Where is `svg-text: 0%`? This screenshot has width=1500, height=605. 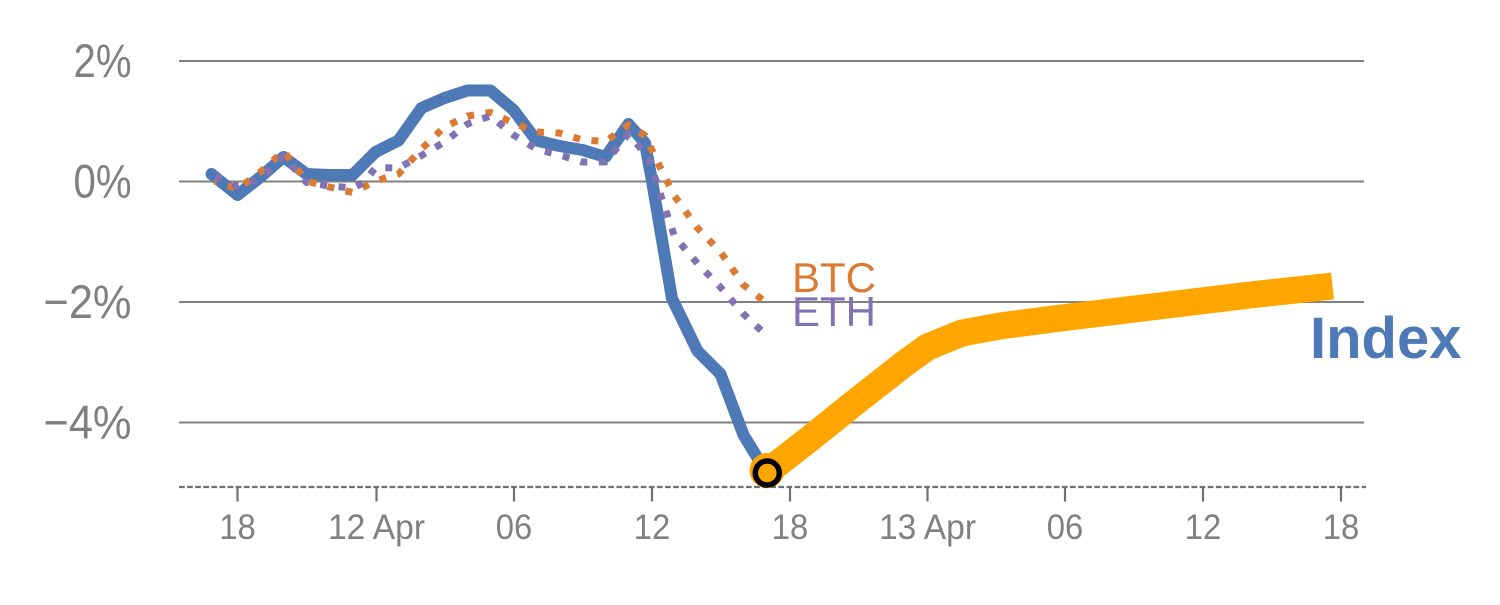 svg-text: 0% is located at coordinates (103, 181).